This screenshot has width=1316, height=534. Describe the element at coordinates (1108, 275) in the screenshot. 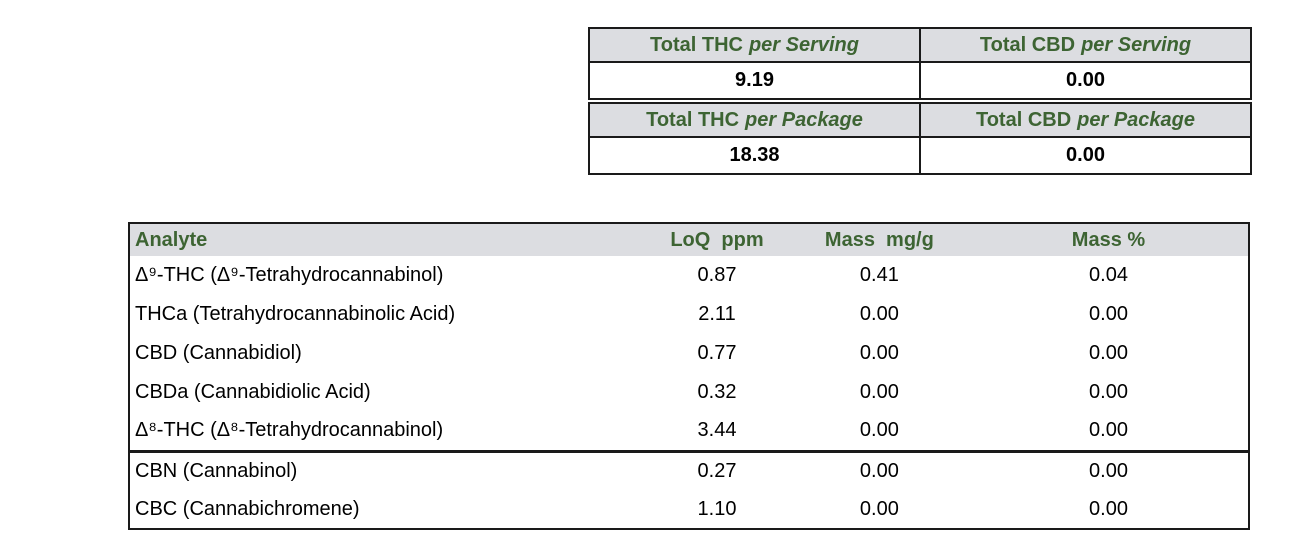

I see `mass-pct-value: 0.04` at that location.